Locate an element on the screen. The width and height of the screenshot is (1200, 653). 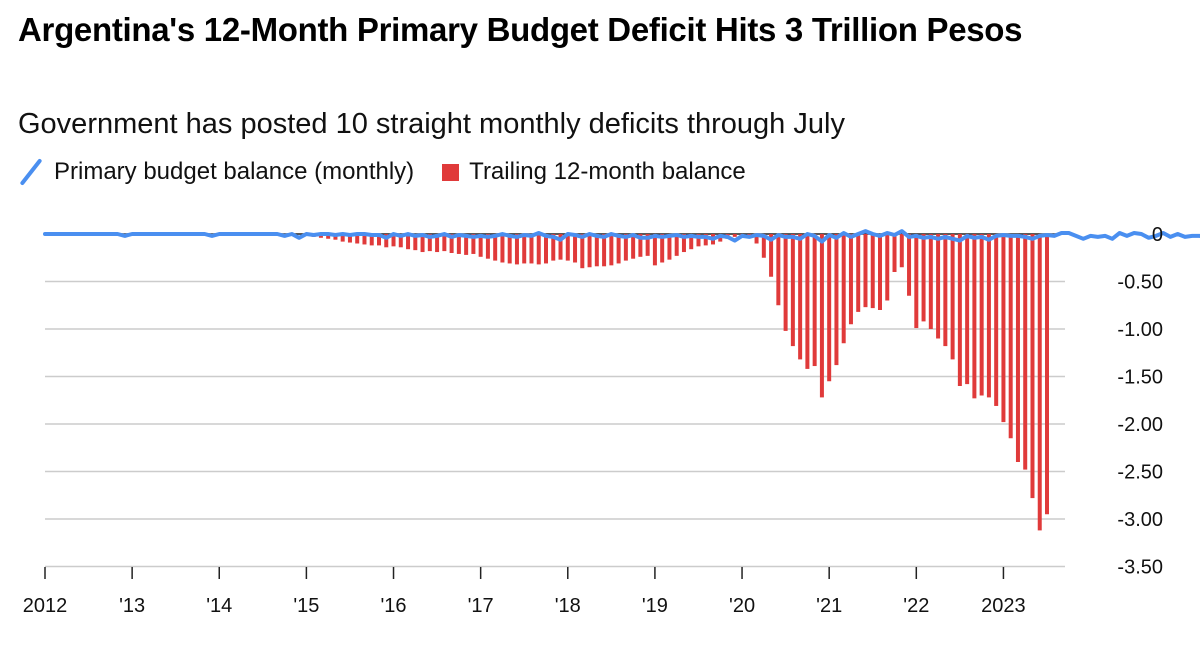
x-tick-label: '19 is located at coordinates (655, 606).